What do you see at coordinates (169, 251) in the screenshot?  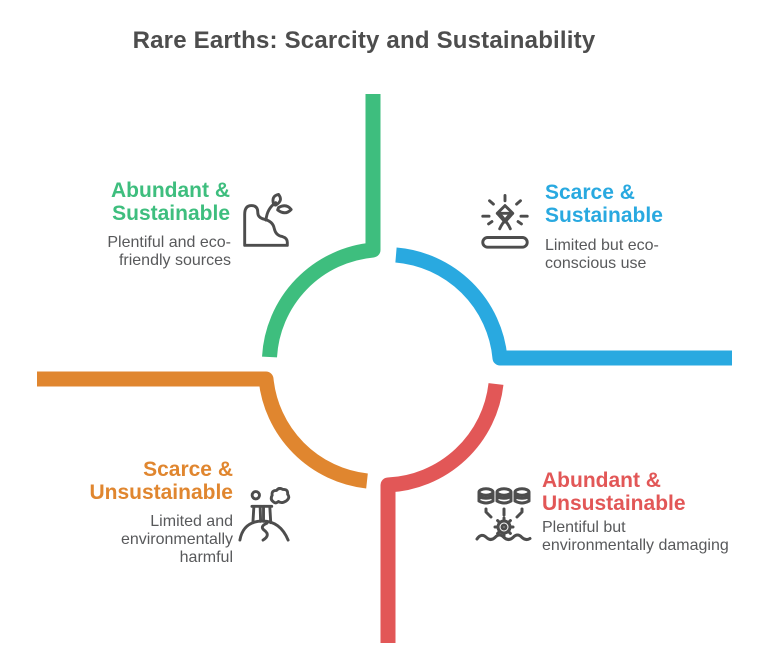 I see `quadrant-description-abundant-sustainable: Plentiful and eco-friendly sources` at bounding box center [169, 251].